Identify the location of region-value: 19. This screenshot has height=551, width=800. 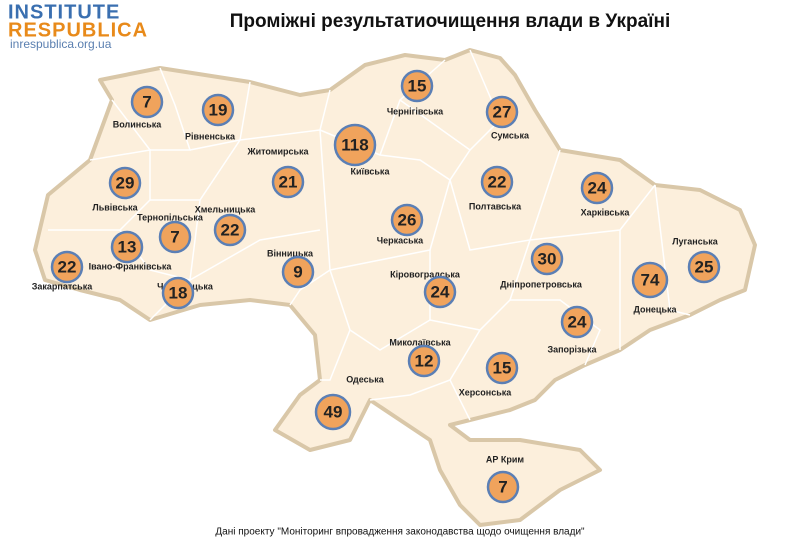
(218, 109).